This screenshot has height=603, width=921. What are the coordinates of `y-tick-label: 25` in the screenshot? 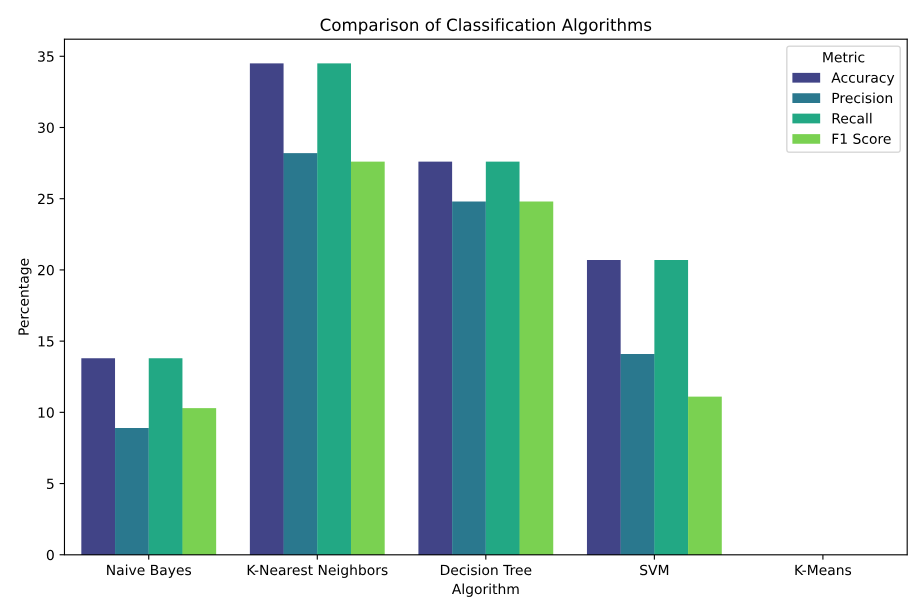 It's located at (46, 199).